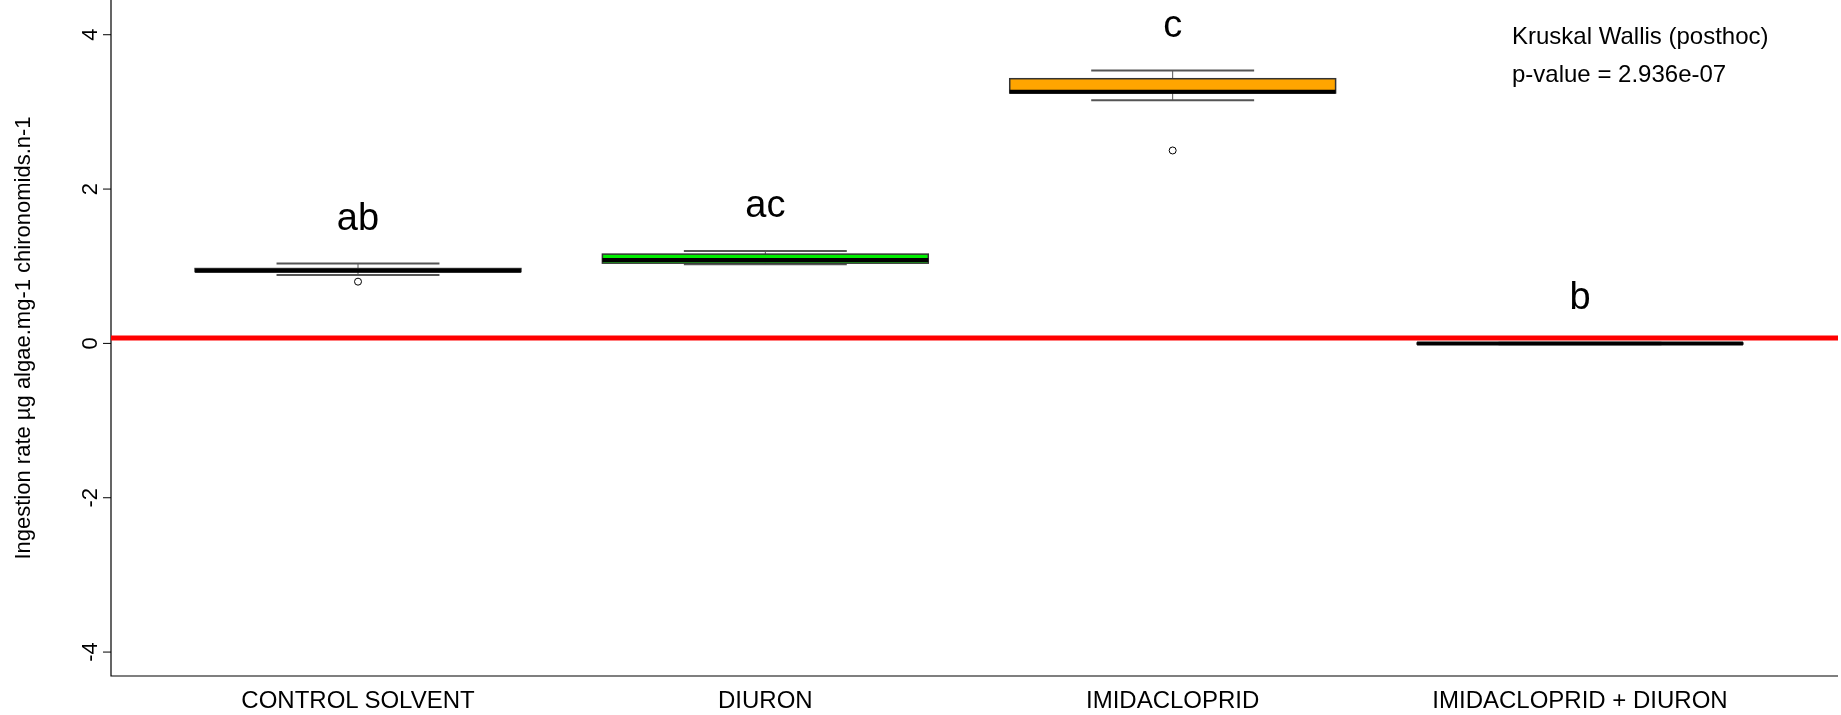 Image resolution: width=1841 pixels, height=715 pixels. I want to click on x-tick-label: IMIDACLOPRID, so click(1172, 699).